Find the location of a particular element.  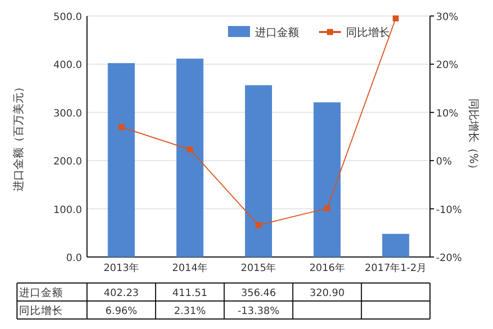

y2-axis-title: 同比增长（%） is located at coordinates (473, 136).